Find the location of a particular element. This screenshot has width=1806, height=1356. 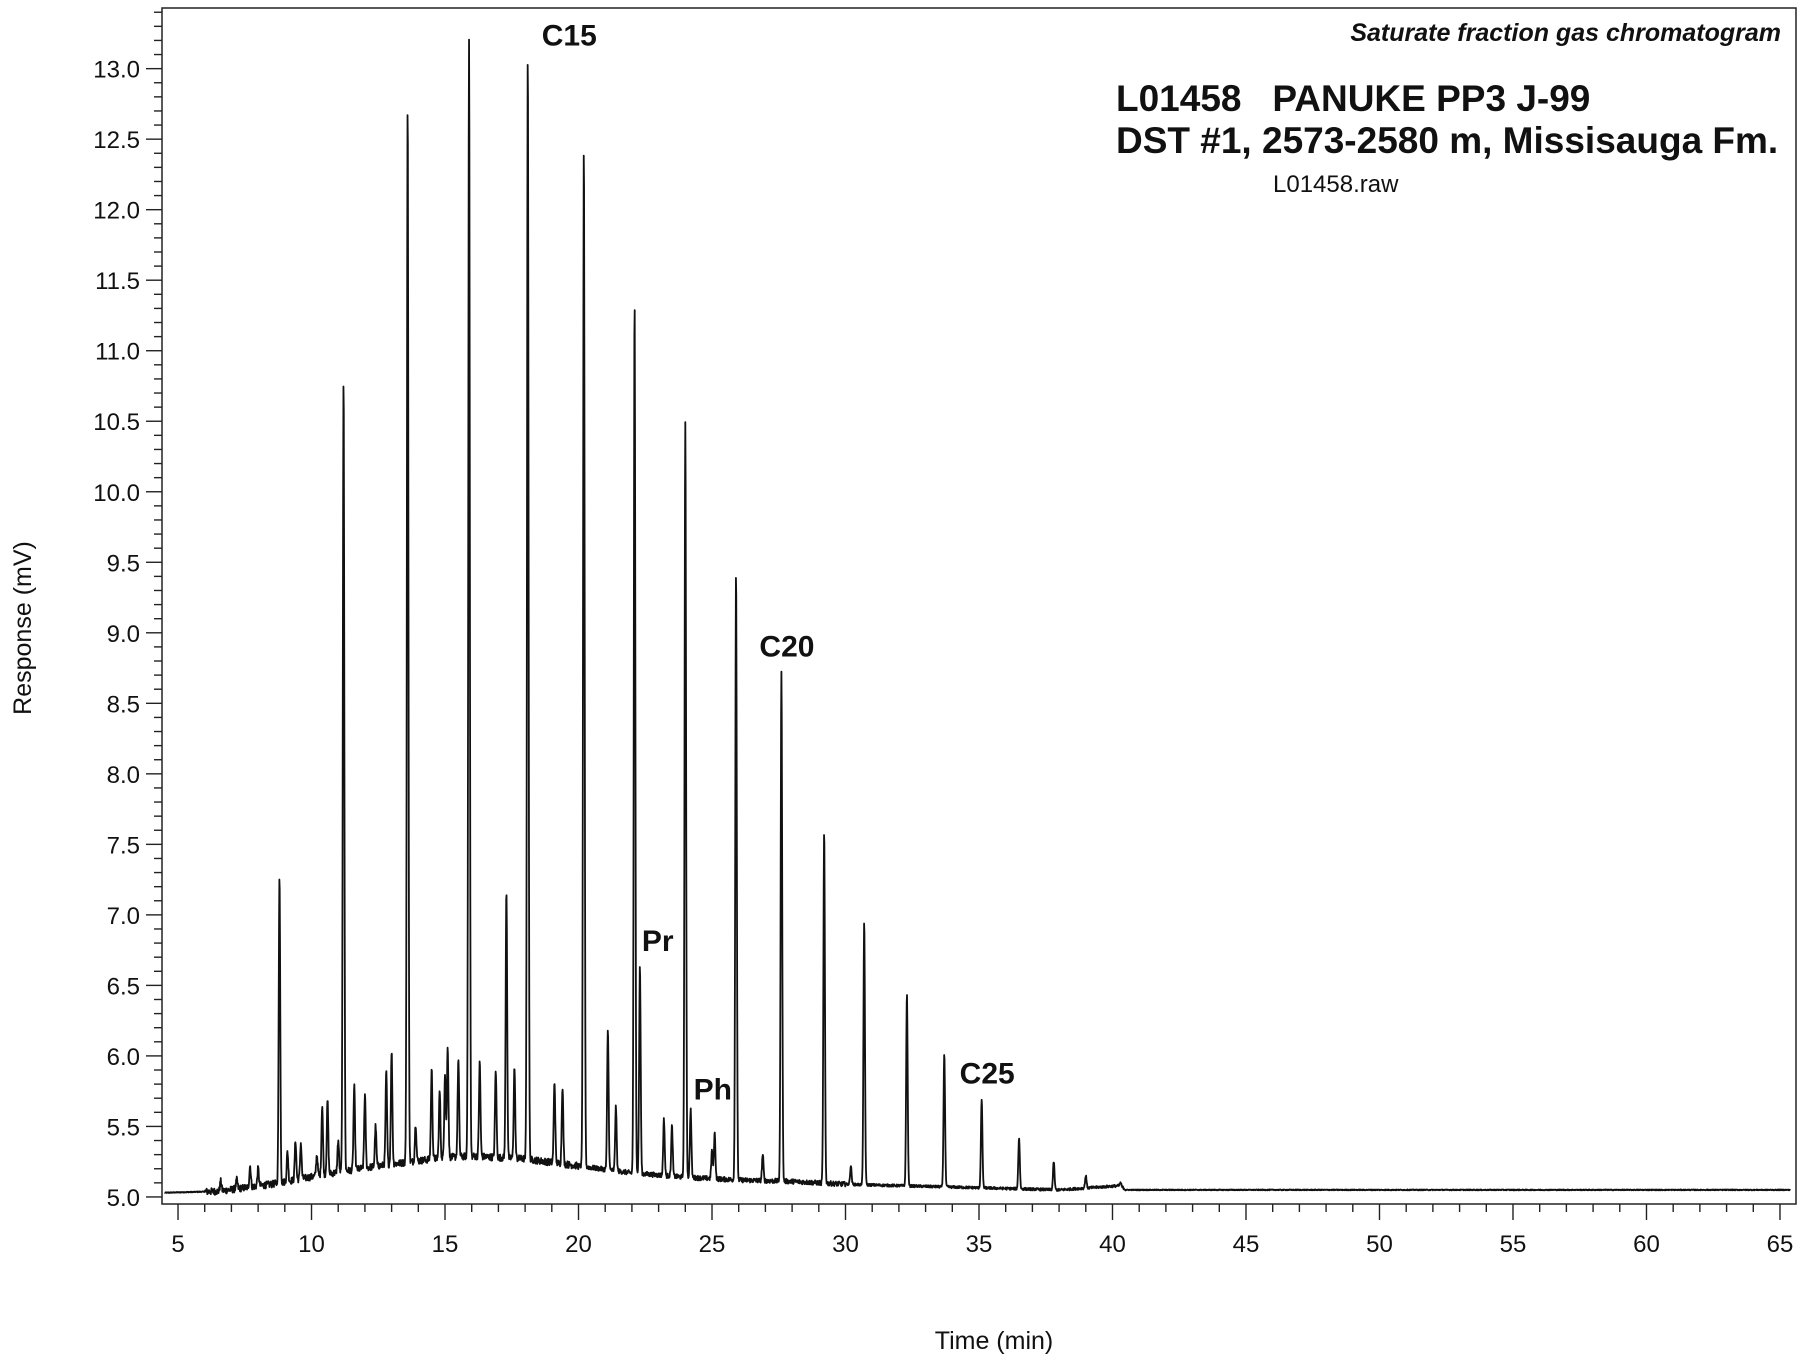

chart-title: Saturate fraction gas chromatogram is located at coordinates (1565, 33).